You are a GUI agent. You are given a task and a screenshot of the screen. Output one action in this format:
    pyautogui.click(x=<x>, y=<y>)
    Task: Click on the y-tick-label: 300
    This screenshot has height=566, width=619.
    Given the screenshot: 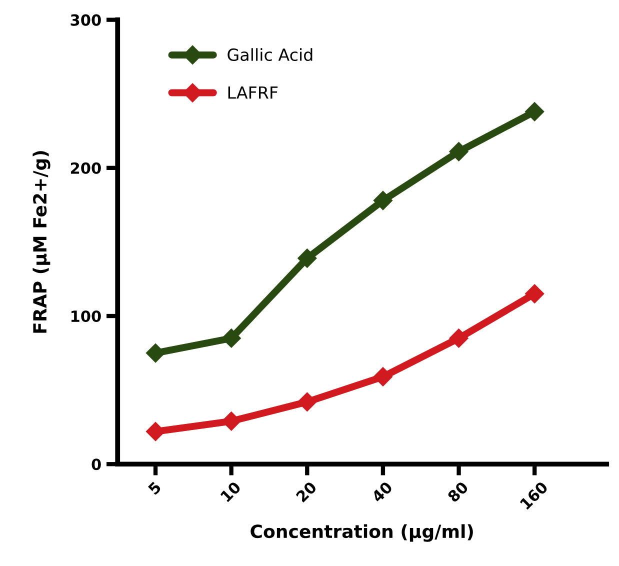 What is the action you would take?
    pyautogui.click(x=85, y=20)
    